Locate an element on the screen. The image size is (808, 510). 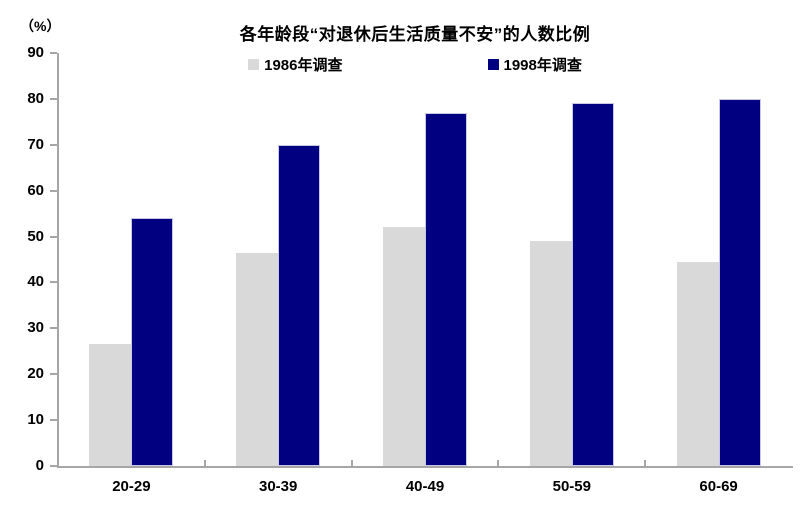
legend: 1986年调查 1998年调查 is located at coordinates (415, 64).